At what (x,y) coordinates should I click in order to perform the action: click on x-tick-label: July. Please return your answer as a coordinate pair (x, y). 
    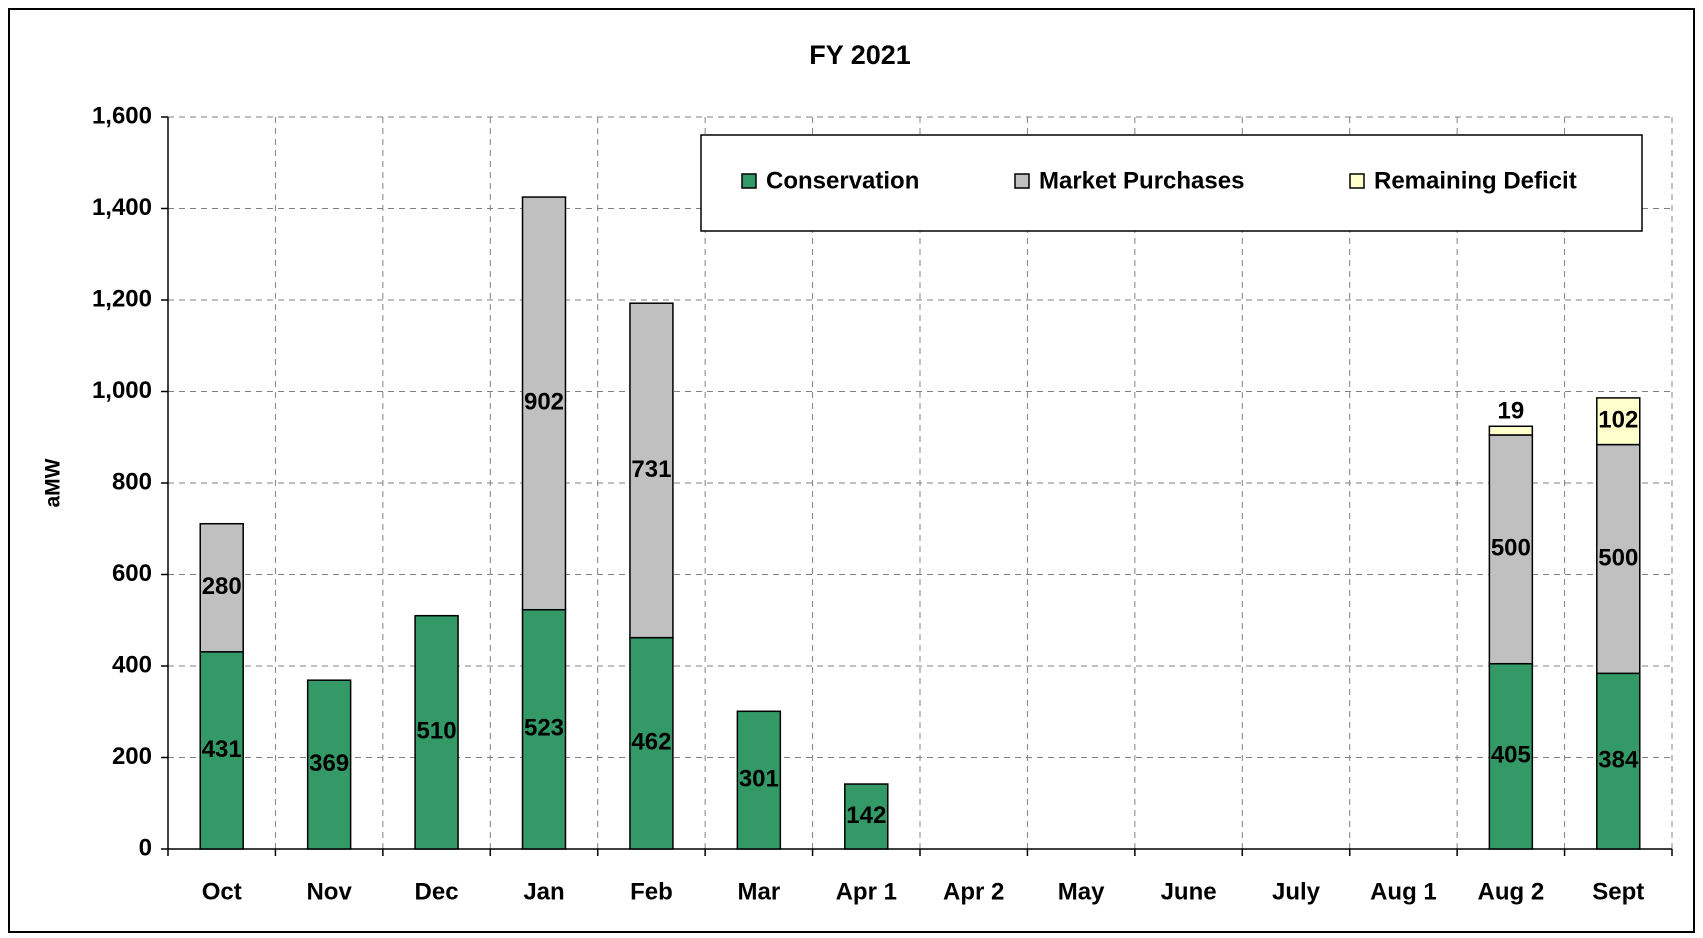
    Looking at the image, I should click on (1296, 891).